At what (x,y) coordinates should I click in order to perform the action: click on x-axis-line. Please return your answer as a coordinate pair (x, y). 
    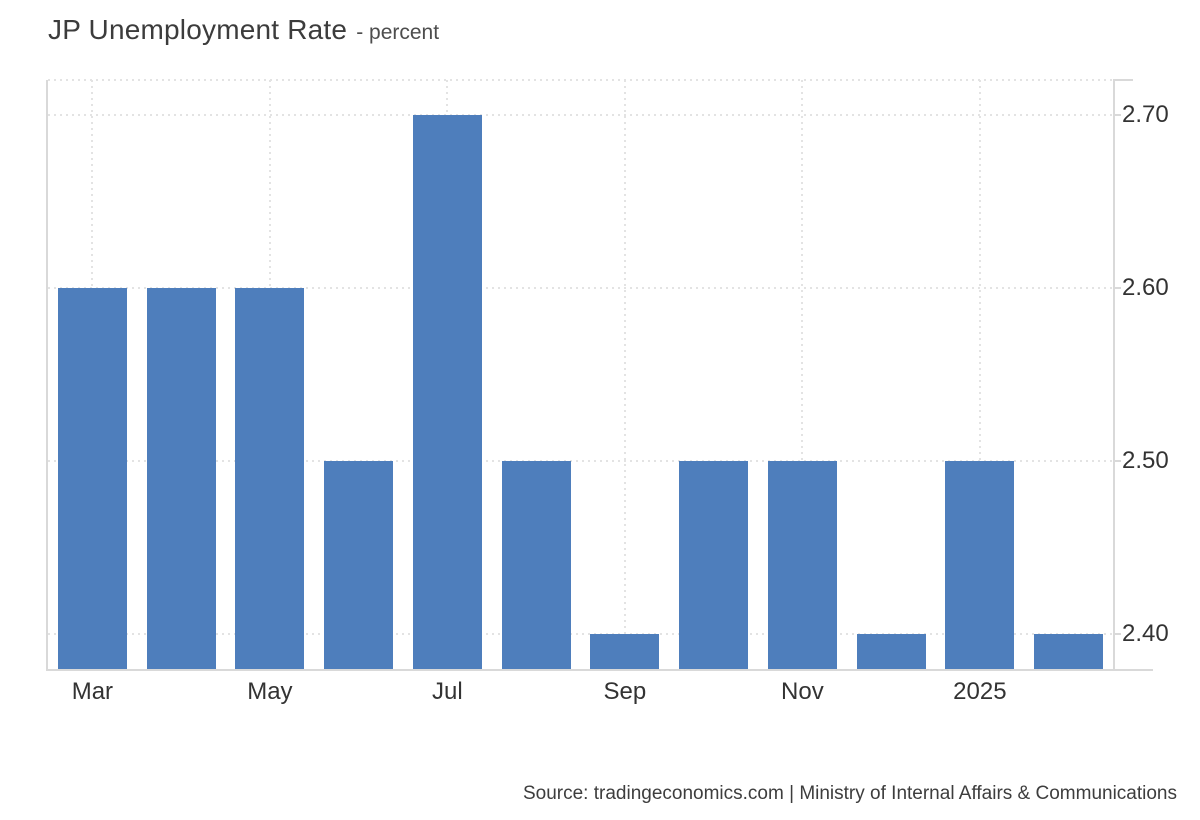
    Looking at the image, I should click on (599, 670).